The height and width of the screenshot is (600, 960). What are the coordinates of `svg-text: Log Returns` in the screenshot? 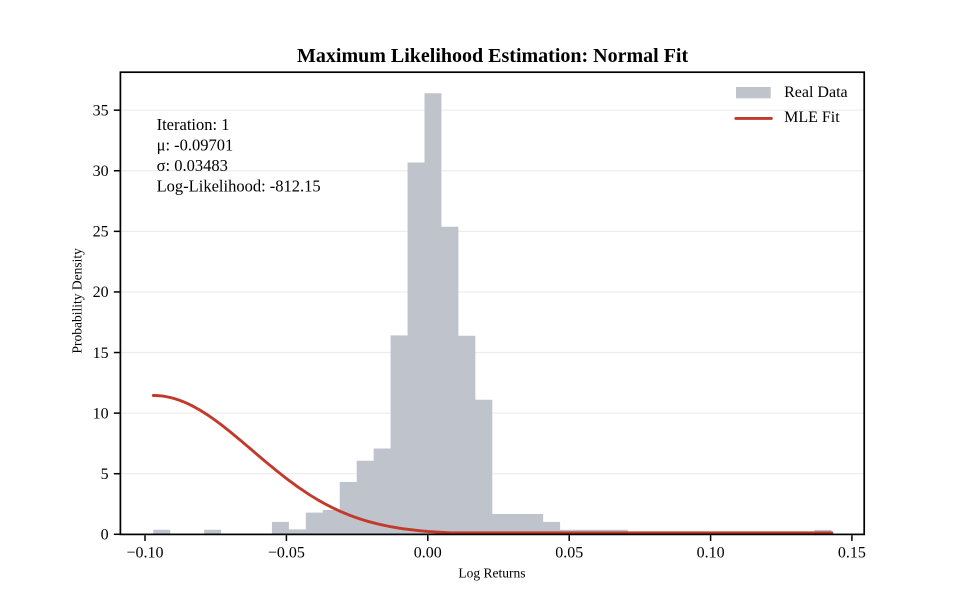 It's located at (491, 572).